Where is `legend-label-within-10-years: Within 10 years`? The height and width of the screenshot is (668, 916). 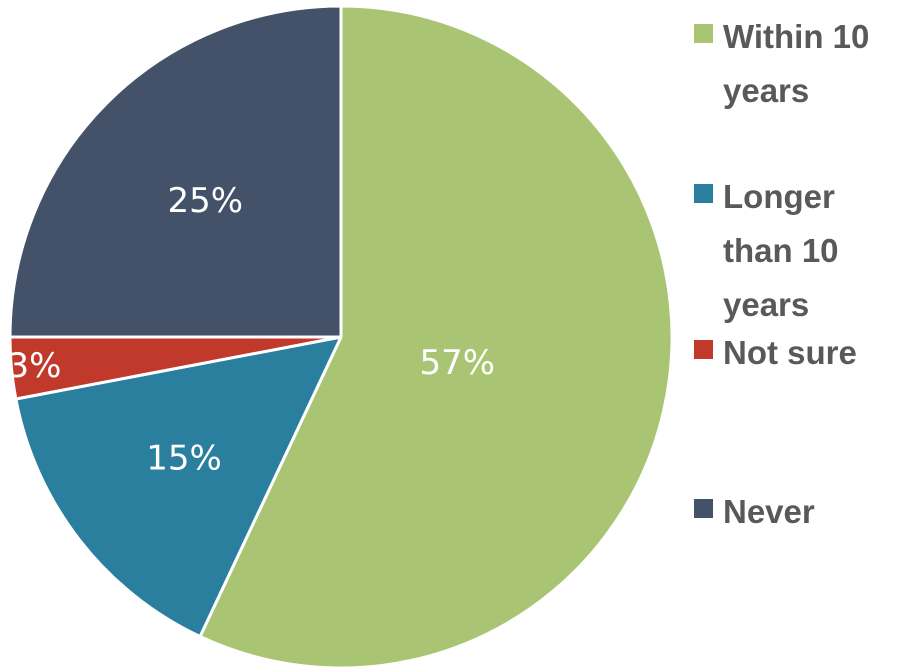
legend-label-within-10-years: Within 10 years is located at coordinates (796, 63).